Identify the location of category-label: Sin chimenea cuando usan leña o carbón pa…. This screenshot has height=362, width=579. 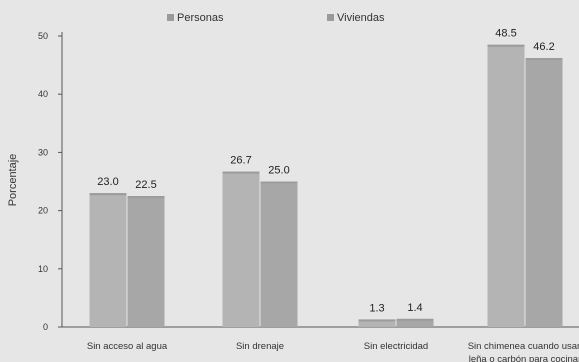
(523, 351).